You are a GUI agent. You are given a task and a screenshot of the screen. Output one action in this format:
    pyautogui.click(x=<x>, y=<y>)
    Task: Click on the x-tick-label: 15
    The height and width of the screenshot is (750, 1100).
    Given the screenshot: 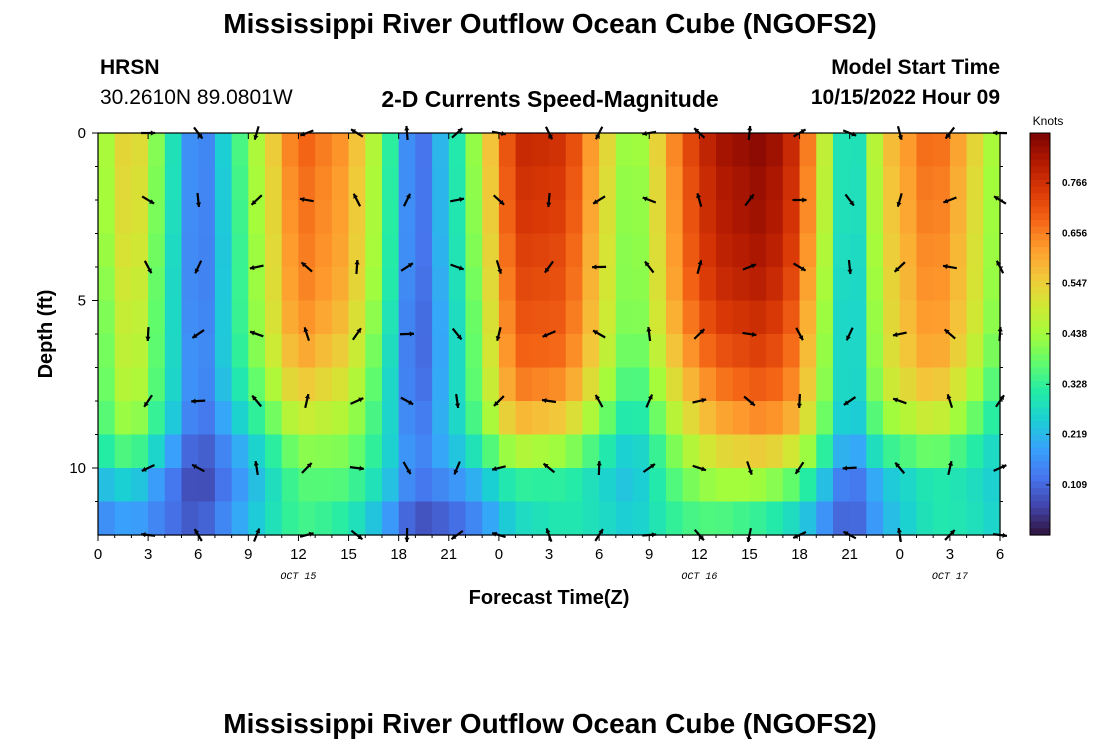 What is the action you would take?
    pyautogui.click(x=749, y=554)
    